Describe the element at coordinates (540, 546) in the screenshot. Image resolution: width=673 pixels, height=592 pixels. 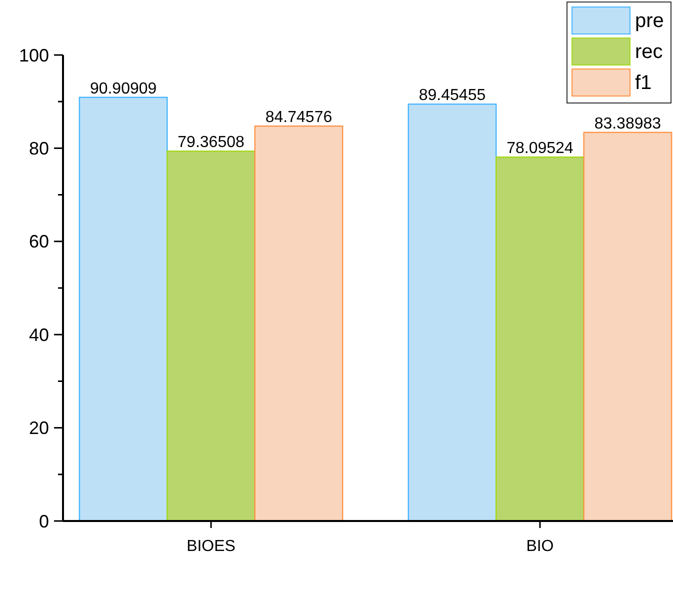
I see `x-tick-label: BIO` at that location.